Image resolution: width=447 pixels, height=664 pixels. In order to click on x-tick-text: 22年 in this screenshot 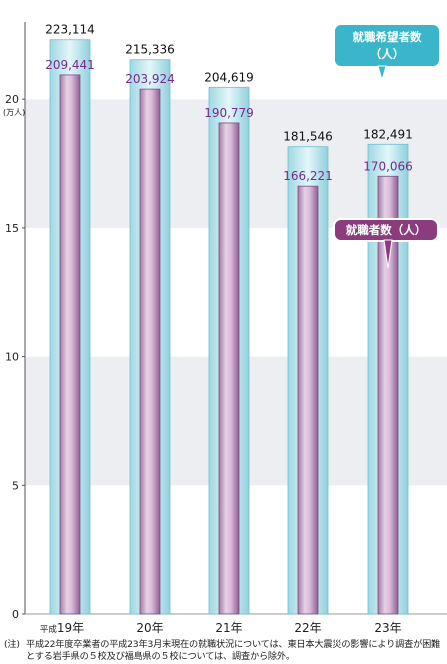, I will do `click(307, 628)`.